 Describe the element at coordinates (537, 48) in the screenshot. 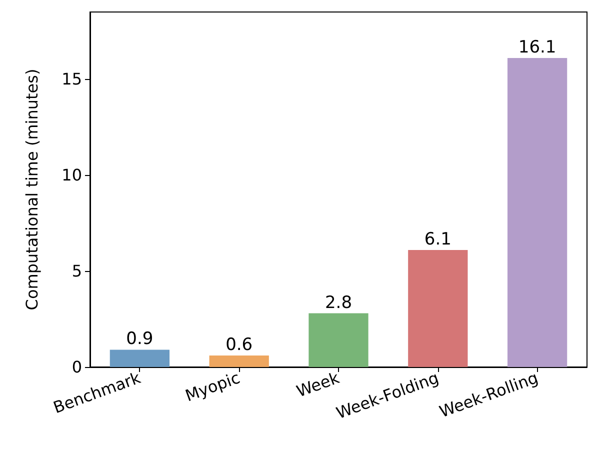

I see `data-label: 16.1` at that location.